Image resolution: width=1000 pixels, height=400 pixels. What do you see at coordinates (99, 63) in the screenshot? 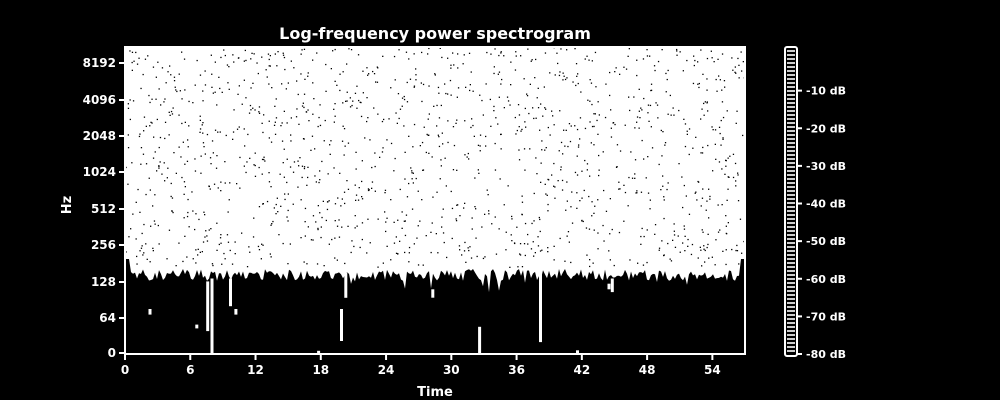
I see `y-tick-label: 8192` at bounding box center [99, 63].